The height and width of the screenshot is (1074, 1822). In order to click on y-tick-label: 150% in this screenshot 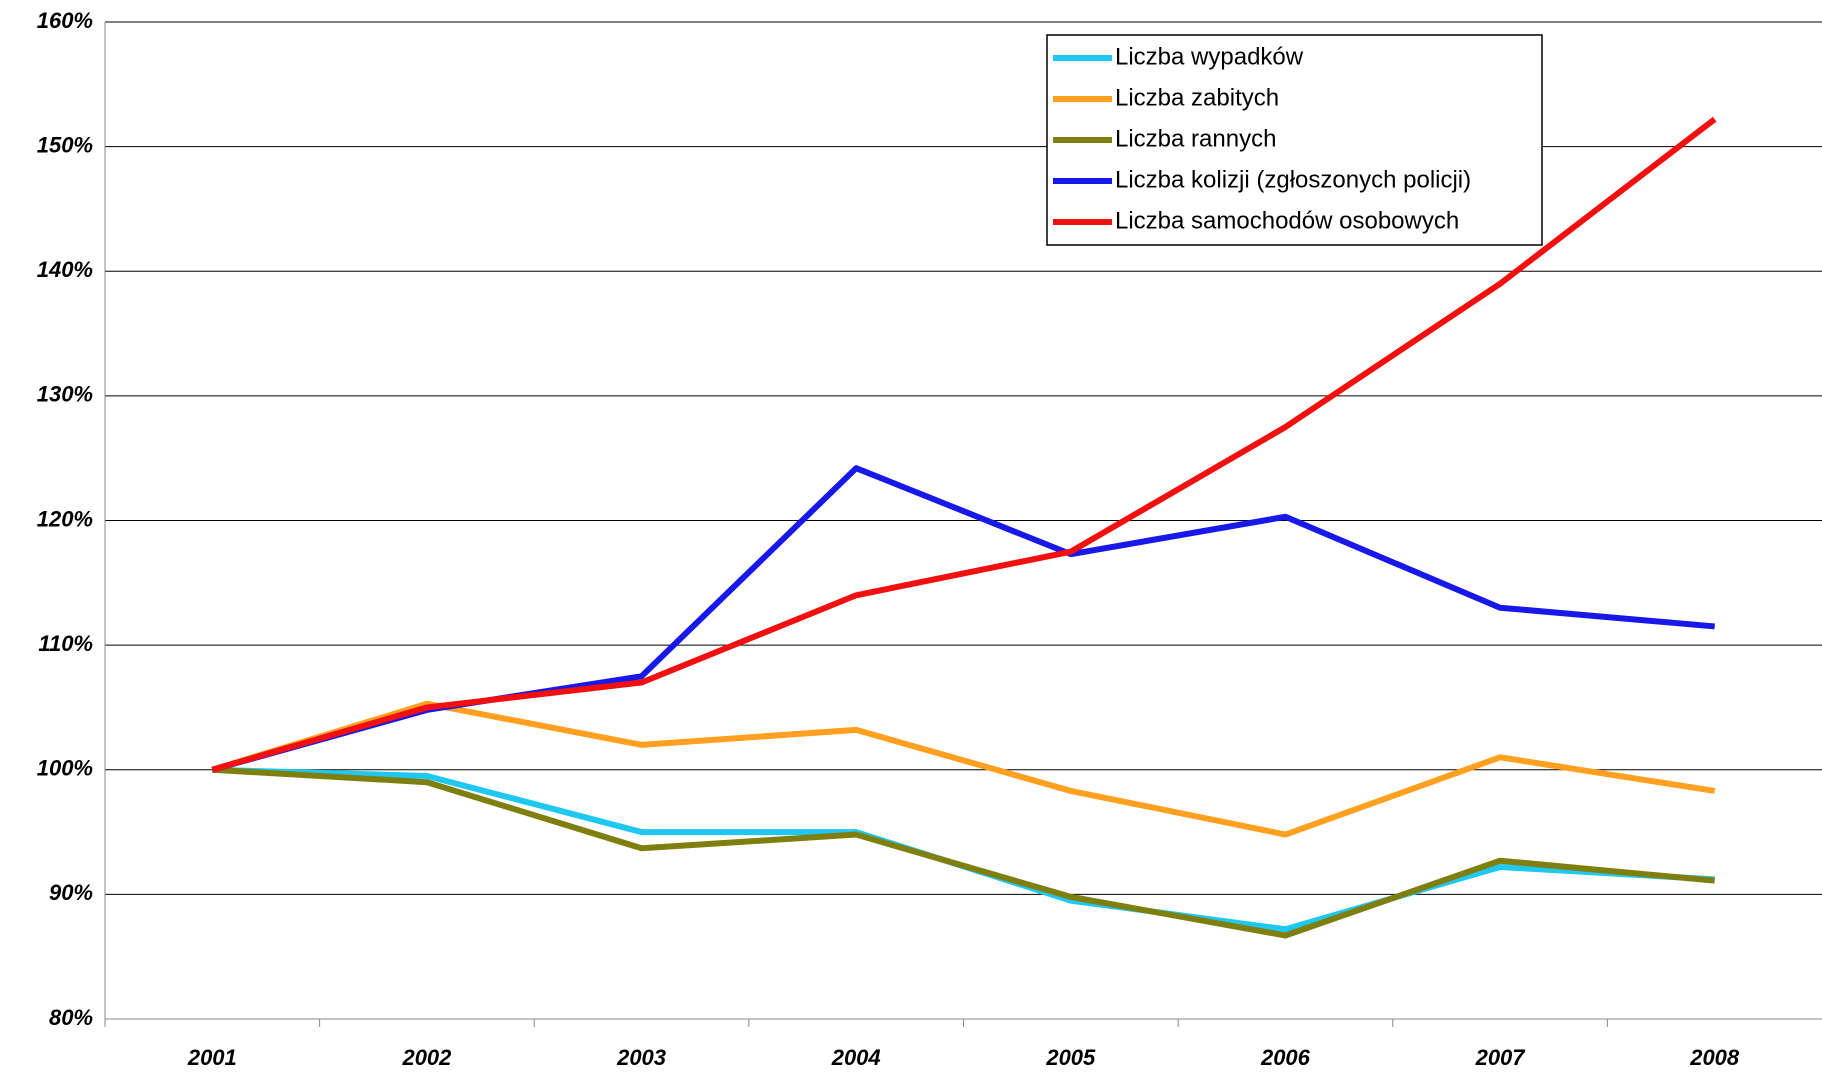, I will do `click(65, 144)`.